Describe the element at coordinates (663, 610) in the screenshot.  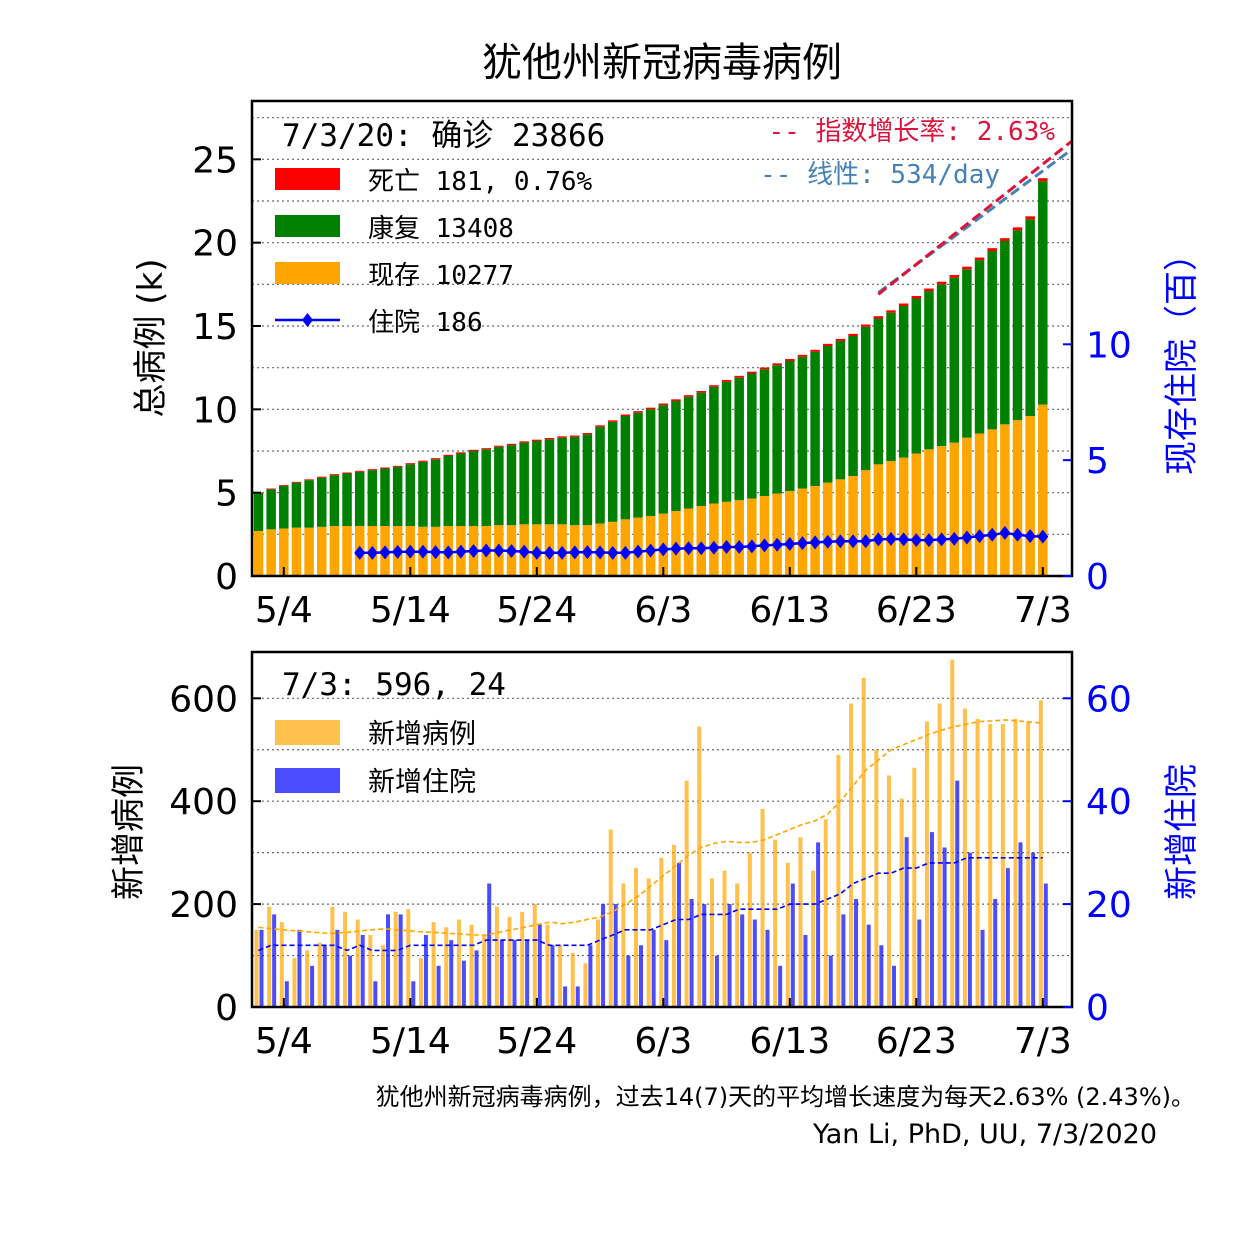
I see `x-tick-label: 6/3` at that location.